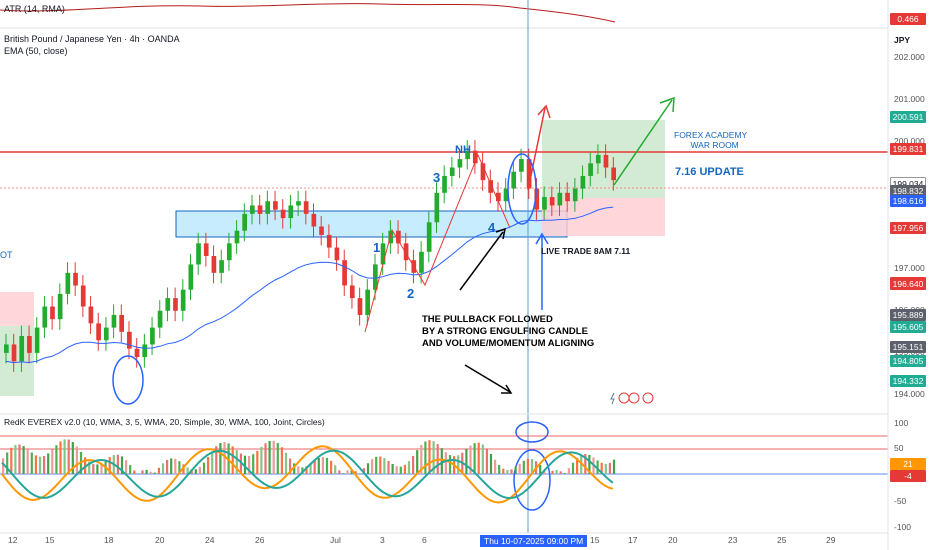 Image resolution: width=932 pixels, height=550 pixels. What do you see at coordinates (411, 293) in the screenshot?
I see `wave-2-label: 2` at bounding box center [411, 293].